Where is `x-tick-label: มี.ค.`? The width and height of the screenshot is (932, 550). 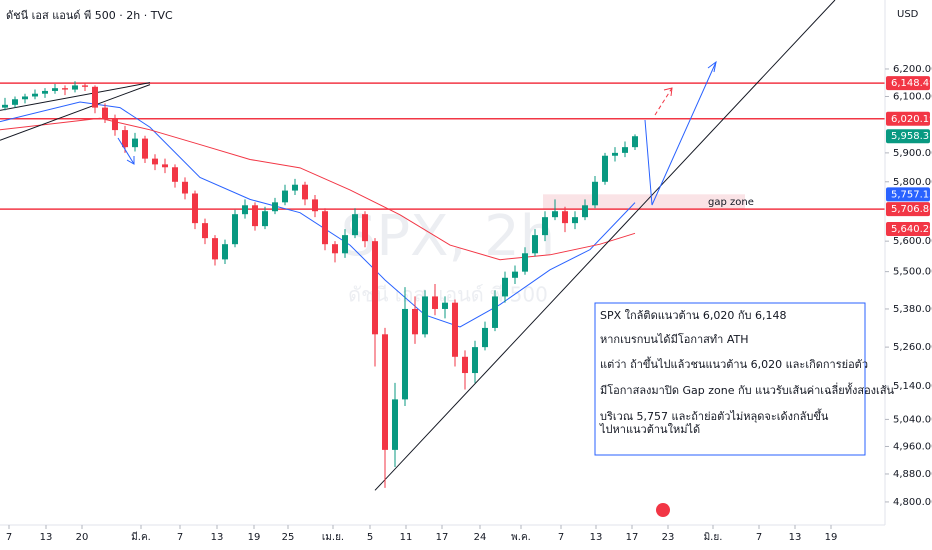 x-tick-label: มี.ค. is located at coordinates (141, 537).